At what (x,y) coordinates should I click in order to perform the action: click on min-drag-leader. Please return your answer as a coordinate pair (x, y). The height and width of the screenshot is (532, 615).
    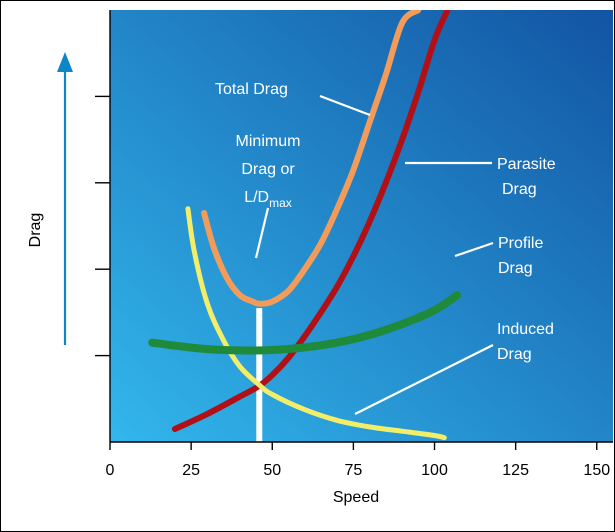
    Looking at the image, I should click on (262, 233).